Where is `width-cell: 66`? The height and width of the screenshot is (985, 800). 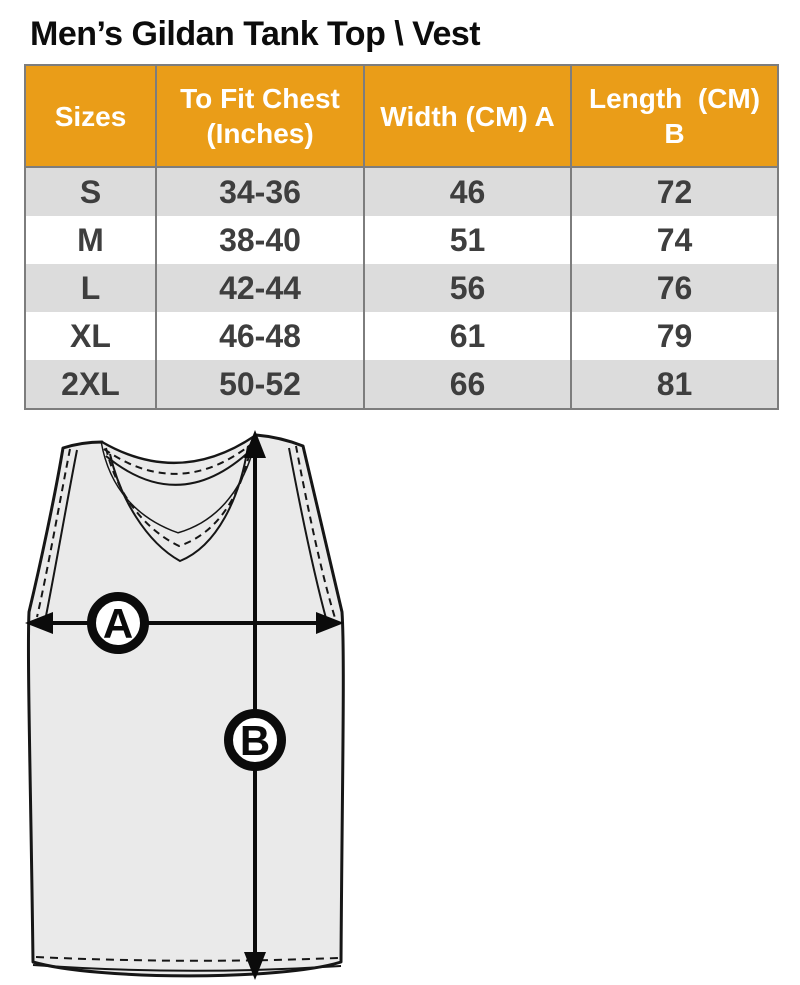 width-cell: 66 is located at coordinates (468, 384).